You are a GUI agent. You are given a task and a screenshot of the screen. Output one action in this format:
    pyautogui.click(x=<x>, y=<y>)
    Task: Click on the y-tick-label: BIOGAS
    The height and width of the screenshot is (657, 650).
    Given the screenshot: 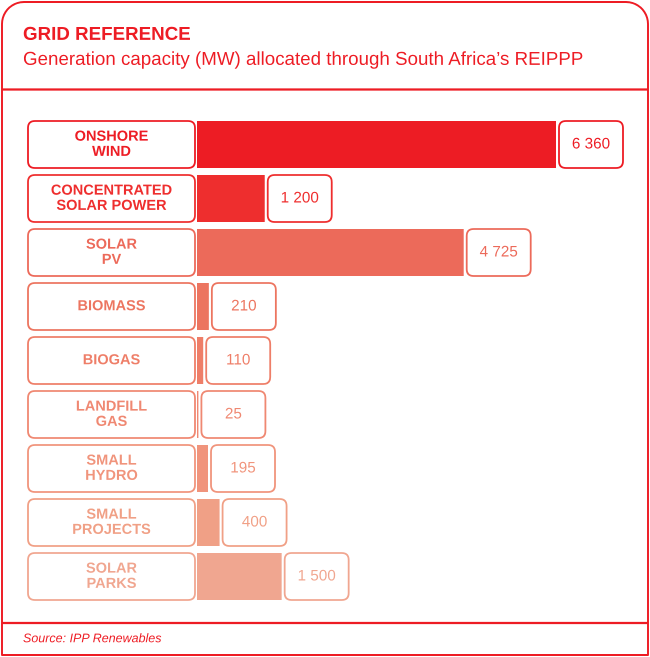 What is the action you would take?
    pyautogui.click(x=112, y=359)
    